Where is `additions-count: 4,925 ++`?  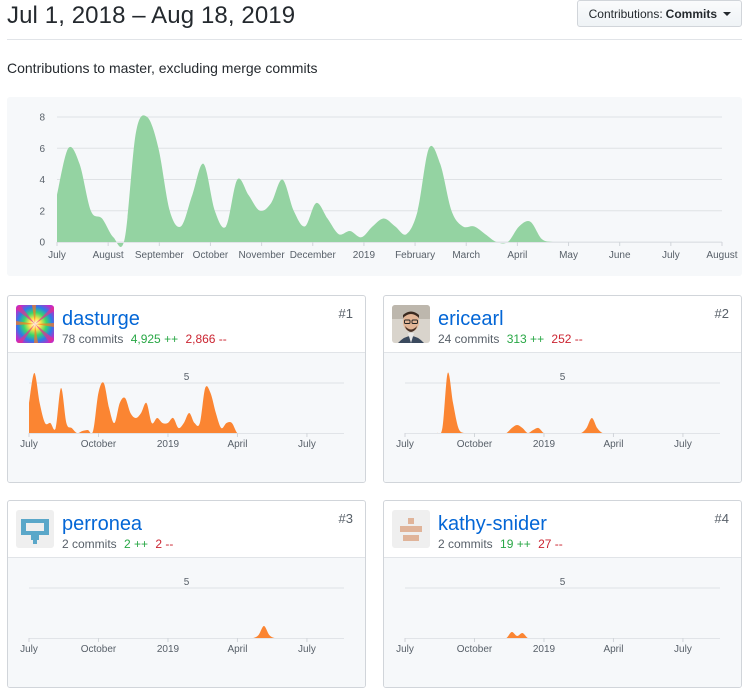 additions-count: 4,925 ++ is located at coordinates (154, 339).